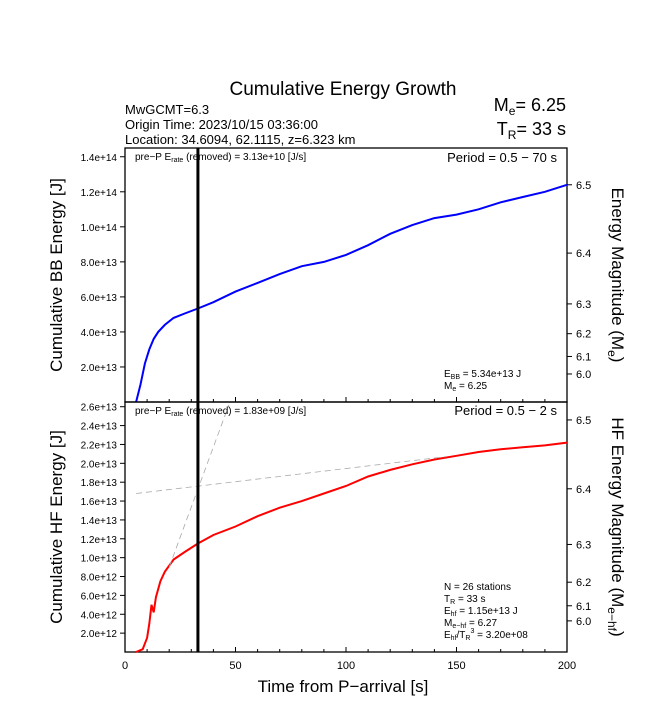 This screenshot has width=661, height=716. What do you see at coordinates (466, 387) in the screenshot?
I see `bb-me: Me = 6.25` at bounding box center [466, 387].